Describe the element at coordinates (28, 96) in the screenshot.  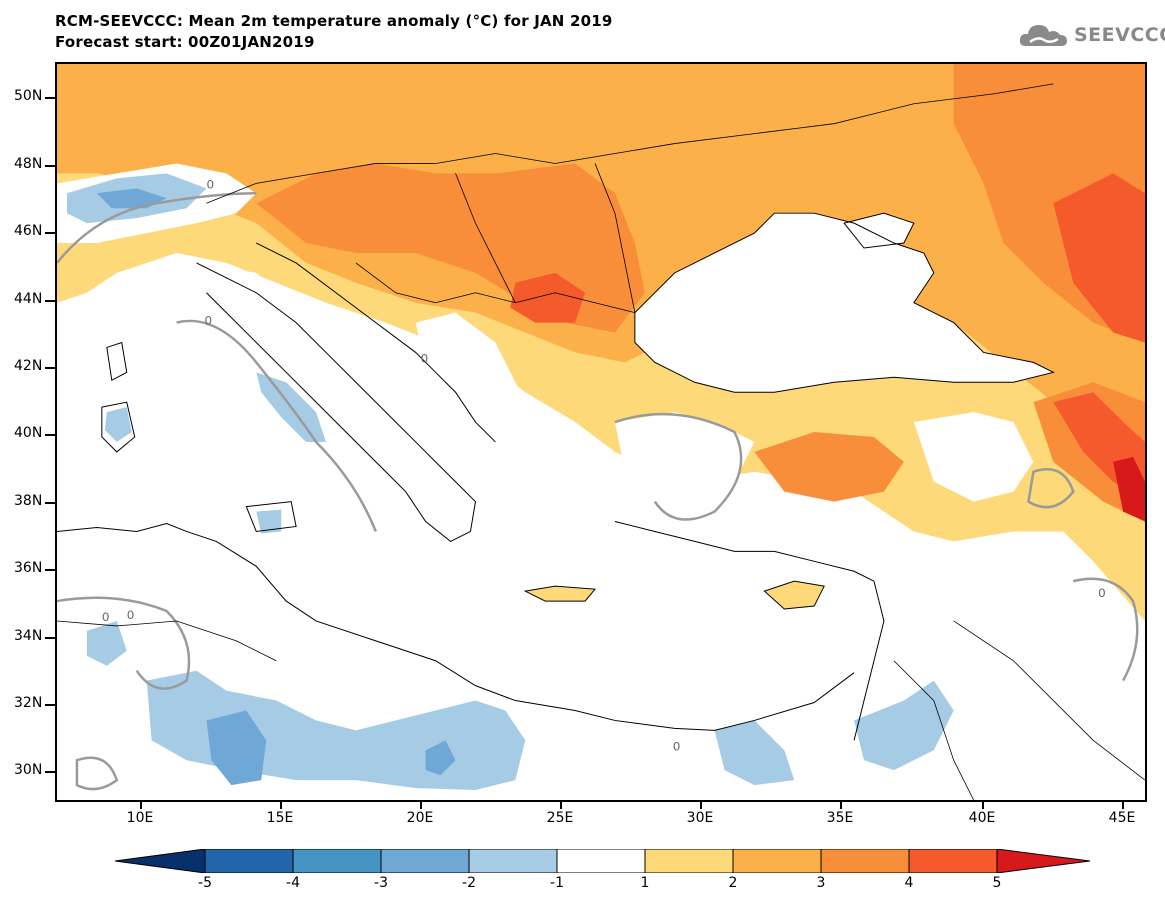
I see `lat-label-50n: 50N` at that location.